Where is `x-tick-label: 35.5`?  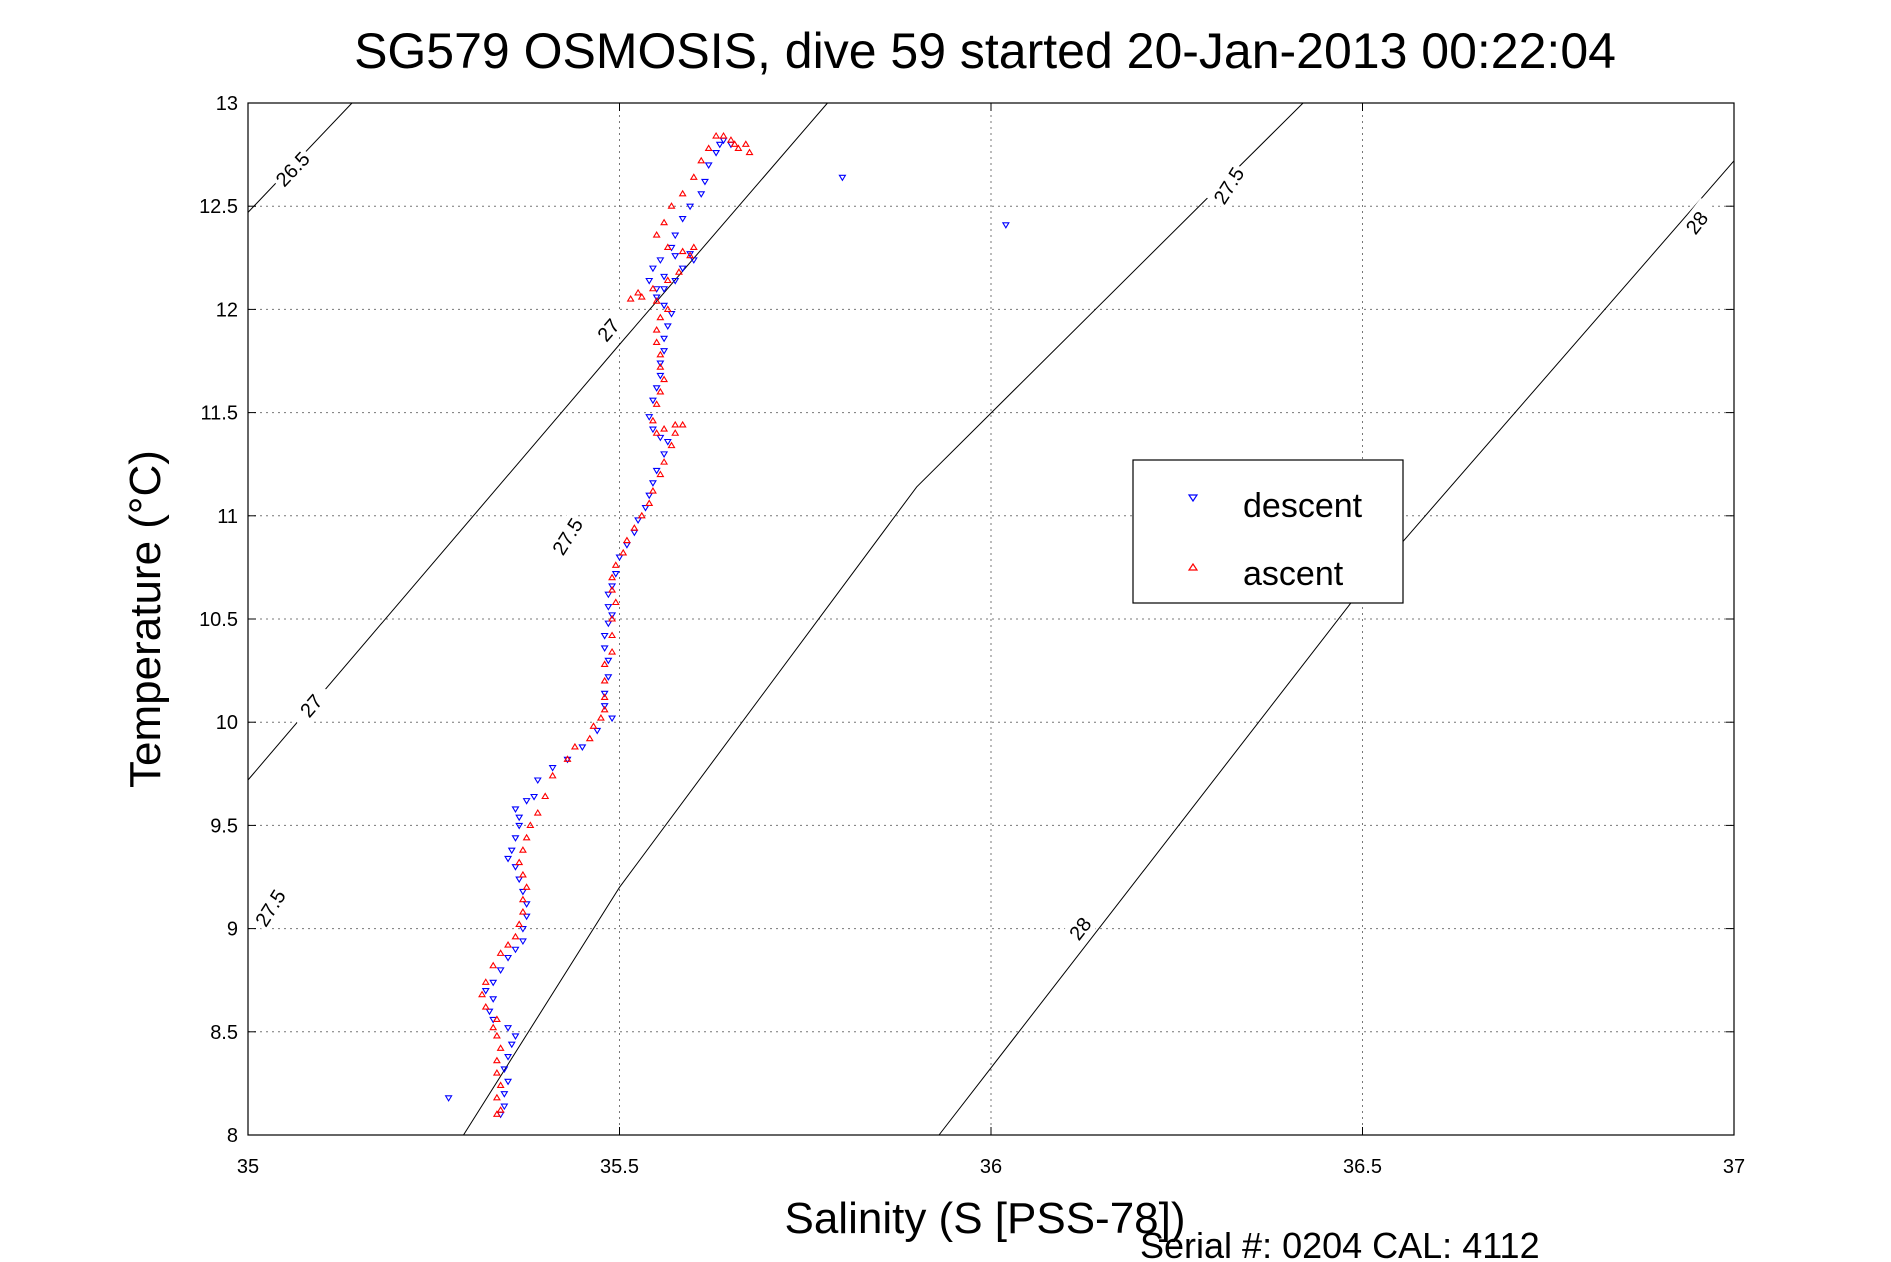 x-tick-label: 35.5 is located at coordinates (619, 1167).